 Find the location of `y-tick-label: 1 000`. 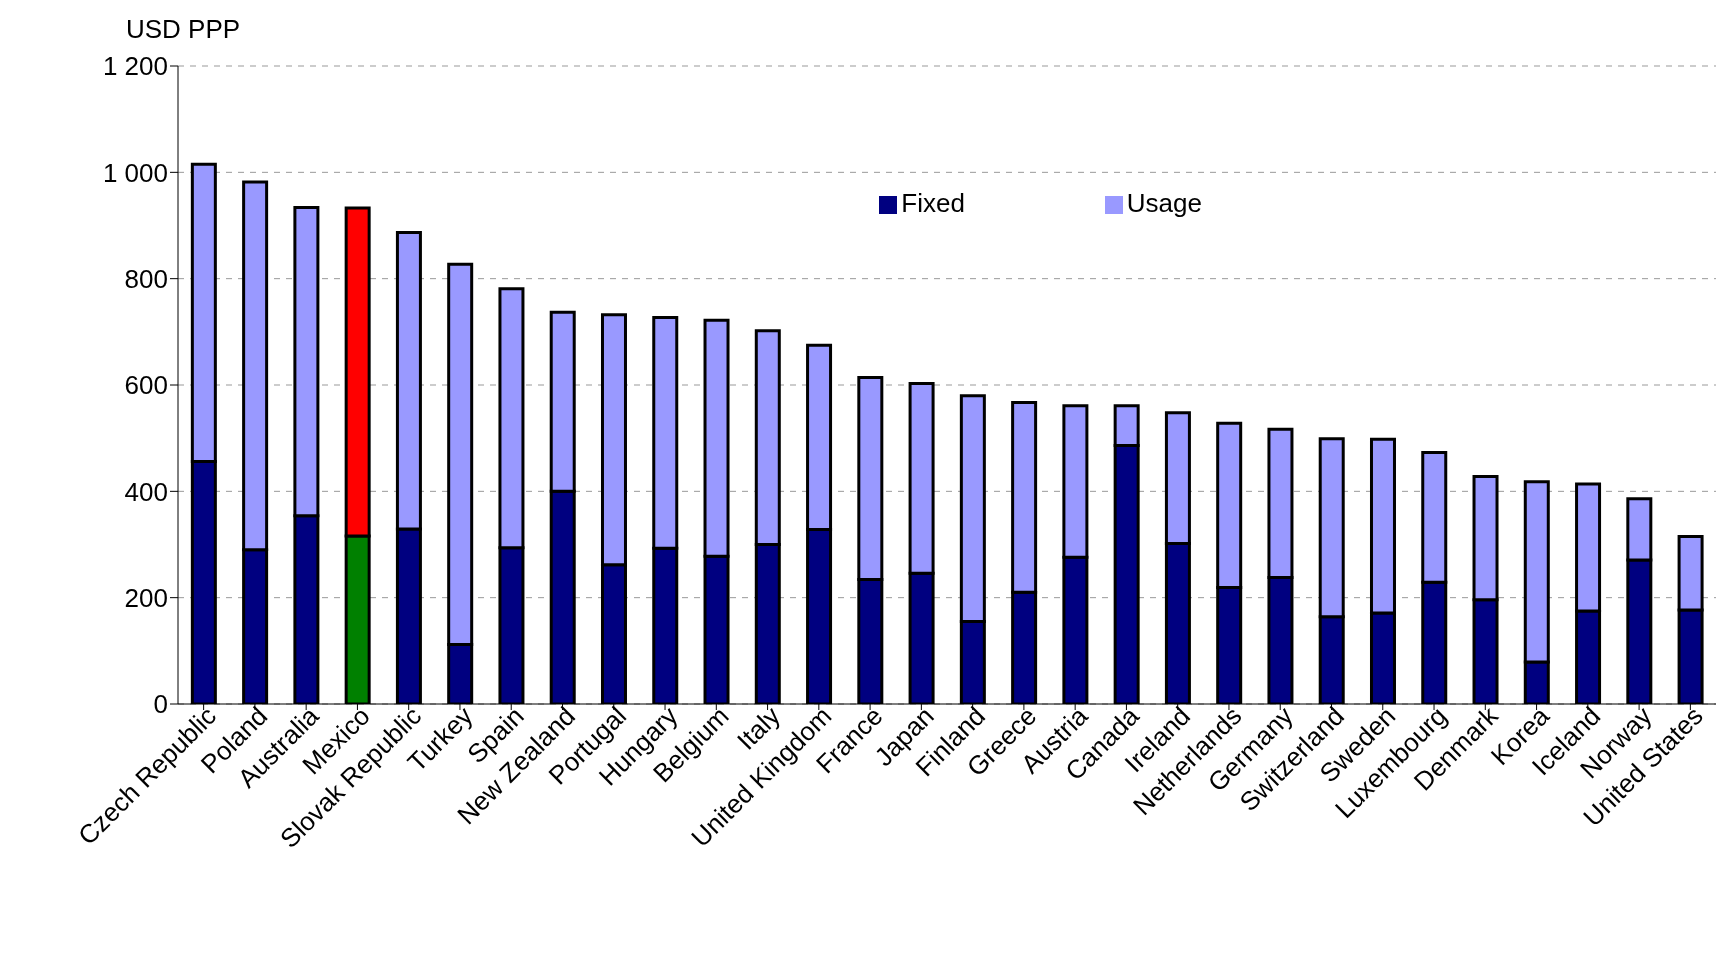

y-tick-label: 1 000 is located at coordinates (135, 172).